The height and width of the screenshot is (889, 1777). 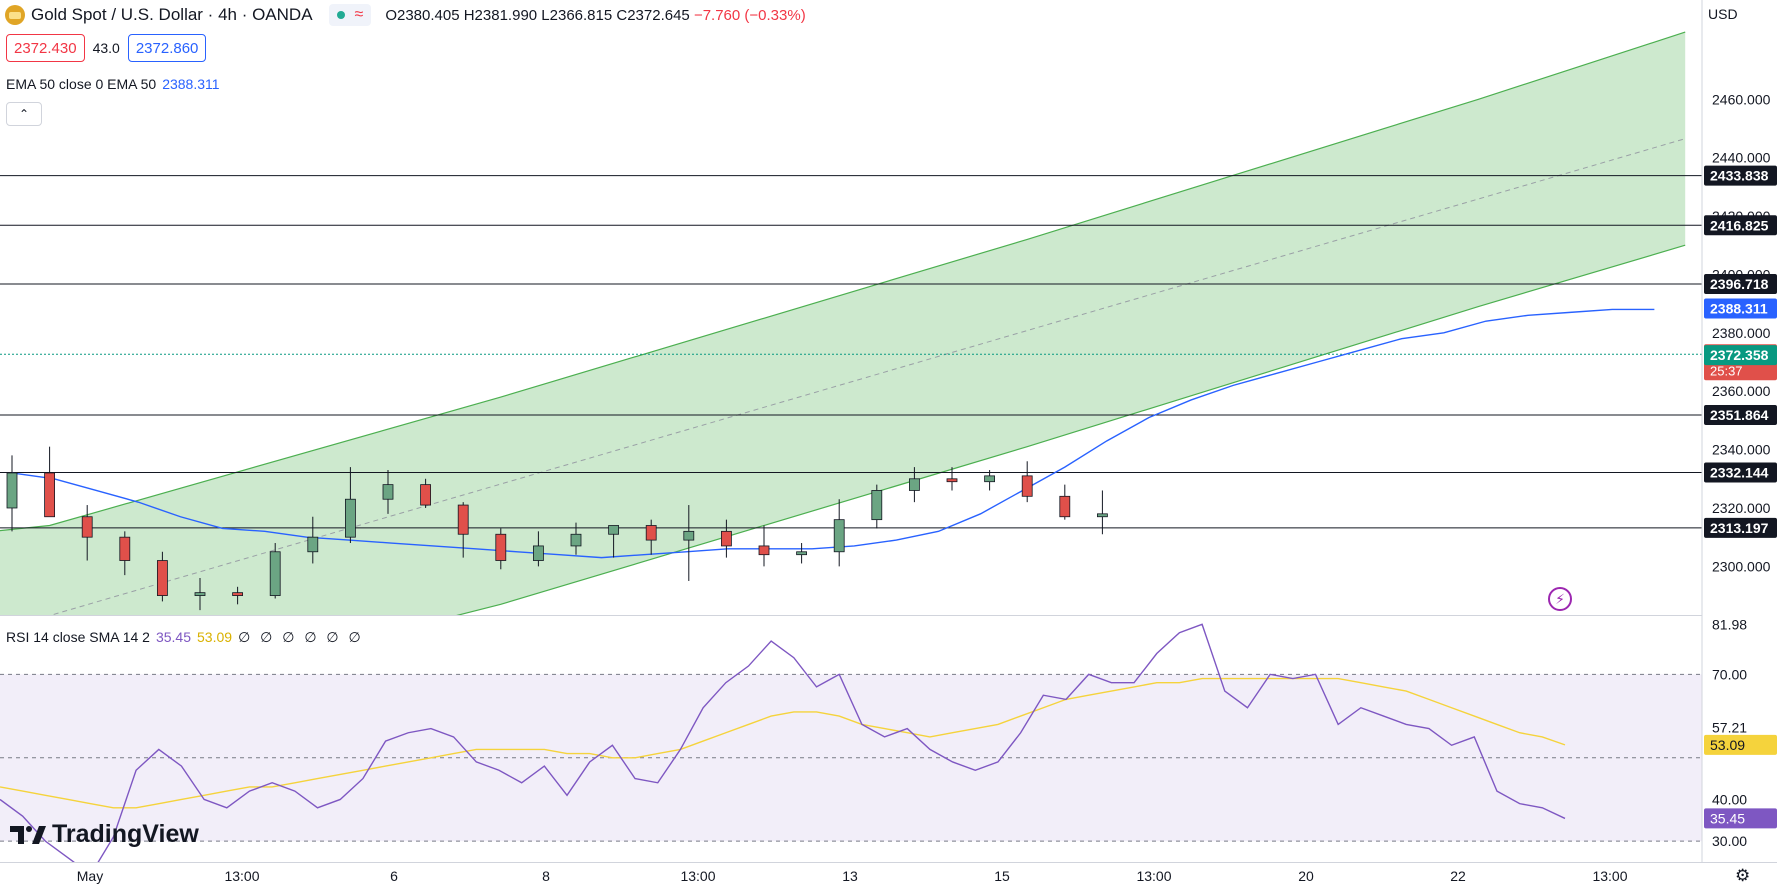 I want to click on rsi-tick-label: 81.98, so click(x=1729, y=624).